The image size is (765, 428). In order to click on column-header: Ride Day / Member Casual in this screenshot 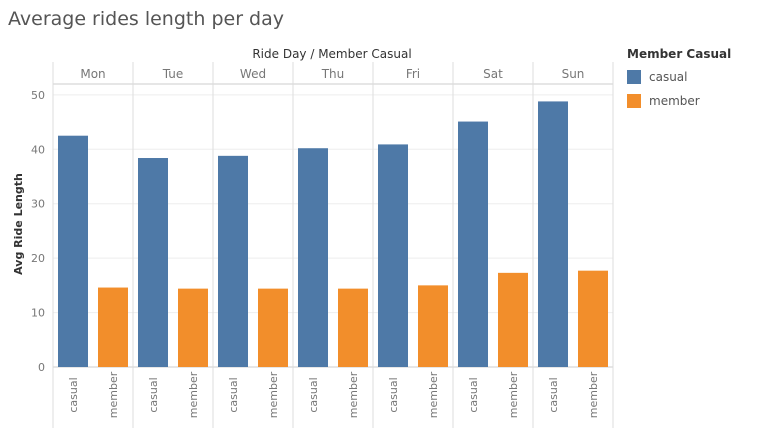, I will do `click(331, 54)`.